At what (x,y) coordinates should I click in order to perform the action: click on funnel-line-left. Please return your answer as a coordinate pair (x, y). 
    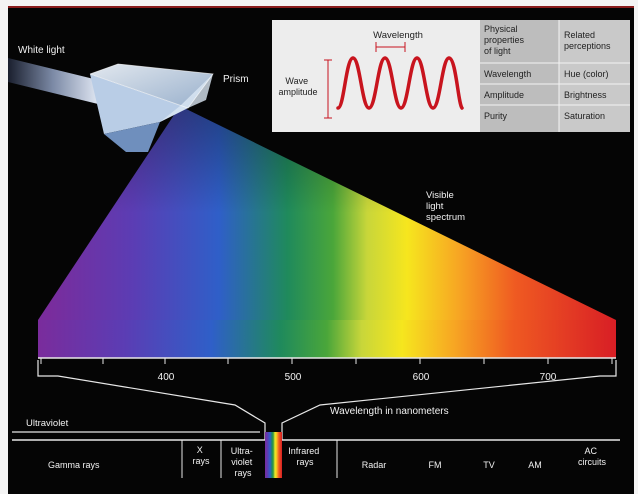
    Looking at the image, I should click on (151, 400).